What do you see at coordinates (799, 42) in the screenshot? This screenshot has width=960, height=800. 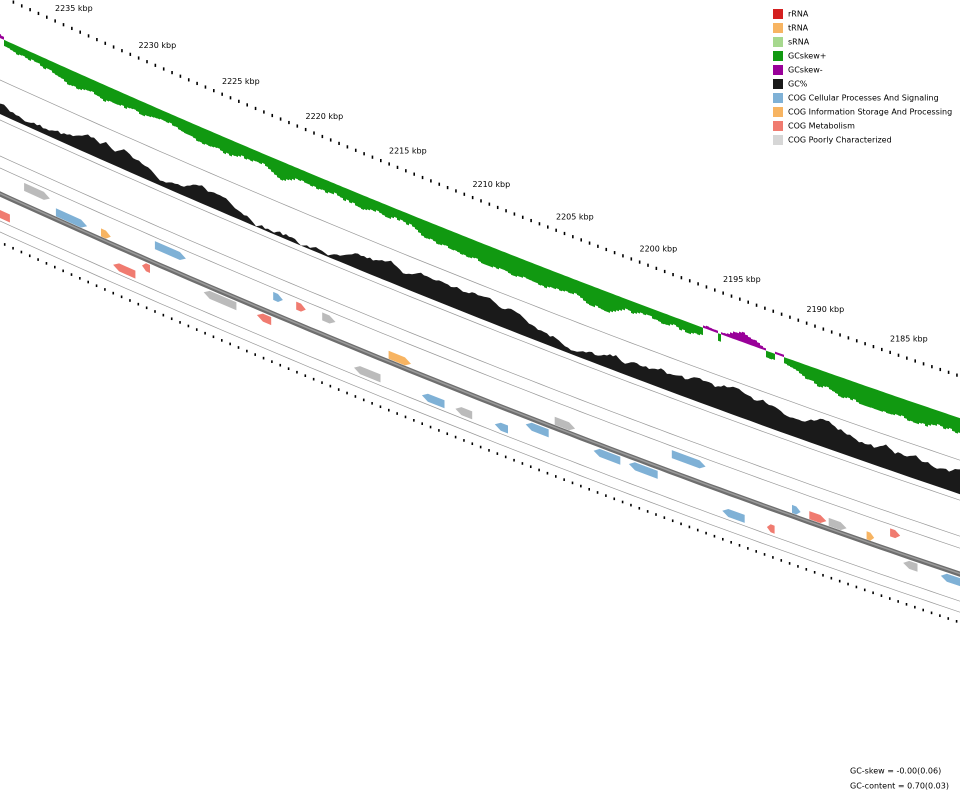 I see `legend-label: sRNA` at bounding box center [799, 42].